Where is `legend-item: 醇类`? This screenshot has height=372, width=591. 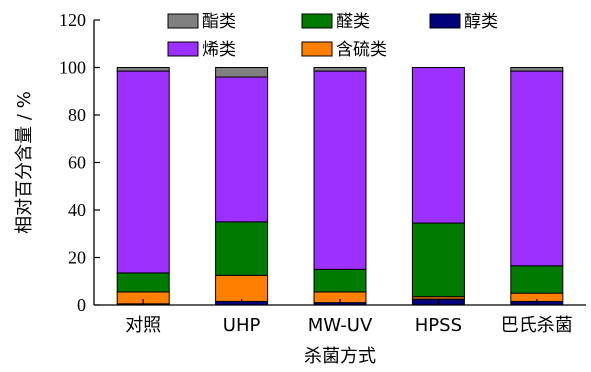 legend-item: 醇类 is located at coordinates (463, 22).